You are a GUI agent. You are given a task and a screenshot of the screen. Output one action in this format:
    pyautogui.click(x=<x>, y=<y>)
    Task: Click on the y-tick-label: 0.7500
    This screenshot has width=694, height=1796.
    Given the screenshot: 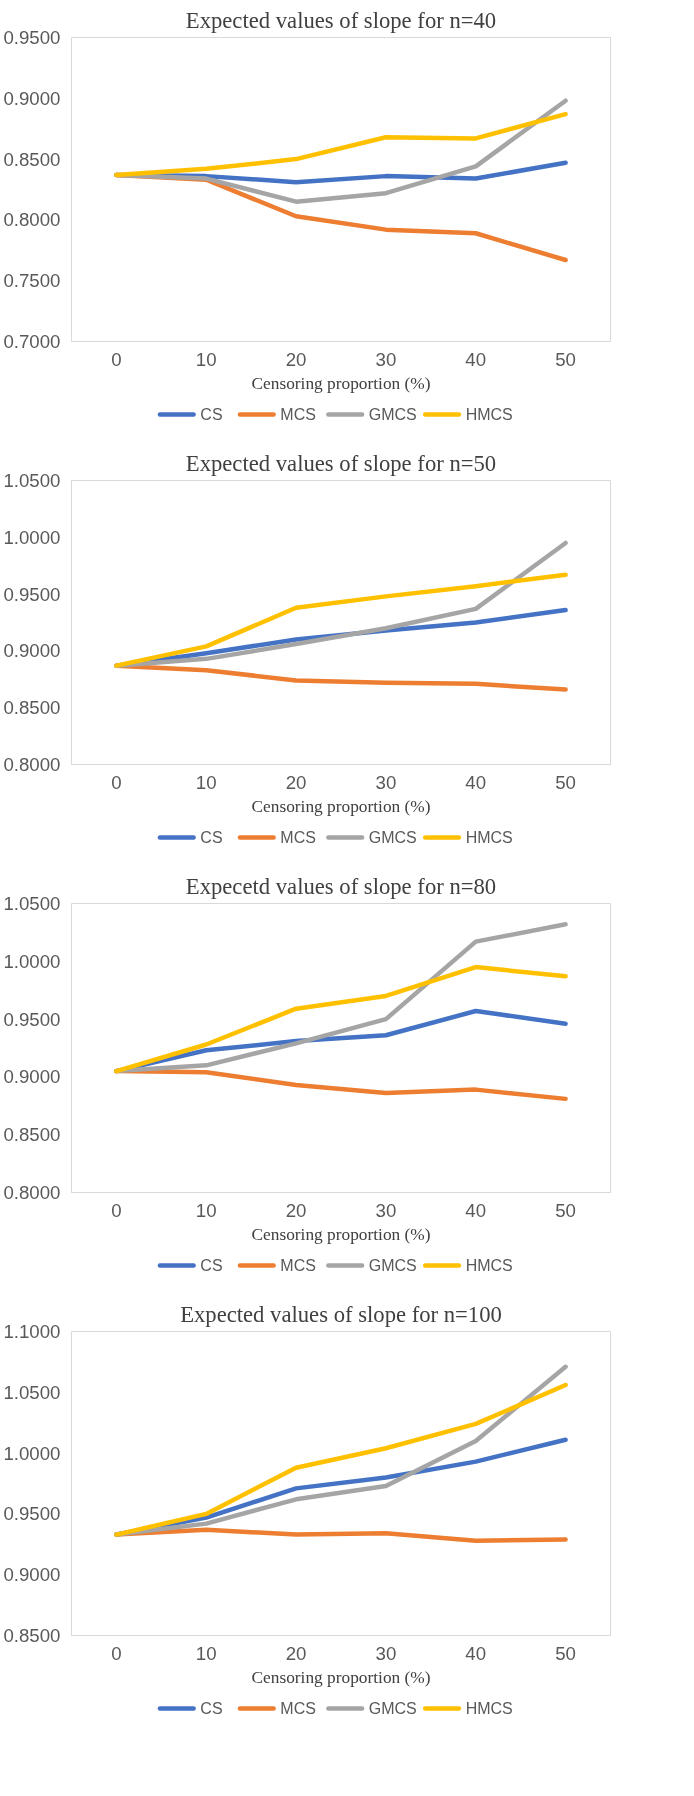 What is the action you would take?
    pyautogui.click(x=32, y=281)
    